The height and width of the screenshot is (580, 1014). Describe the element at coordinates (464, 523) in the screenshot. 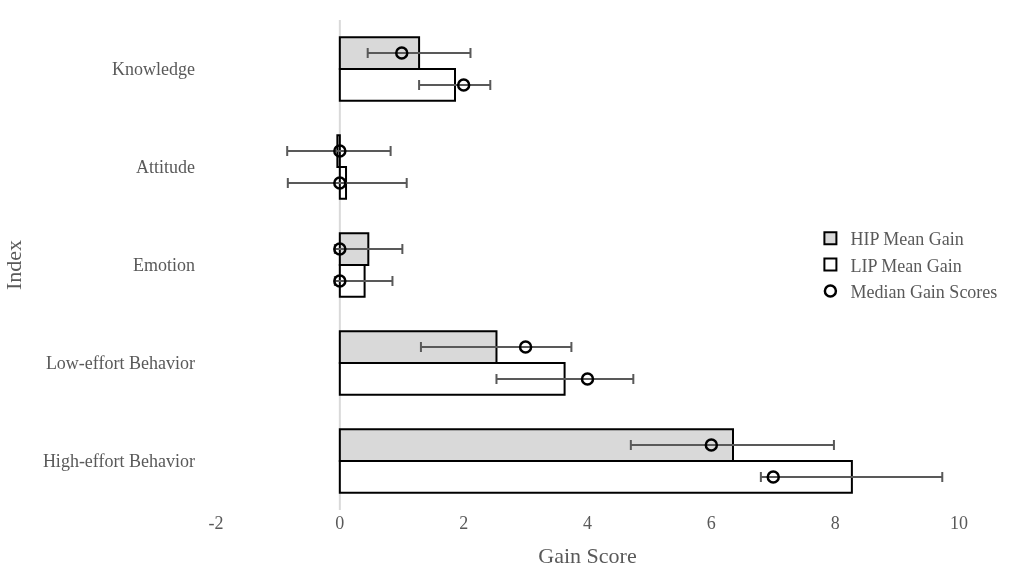

I see `x-tick-label: 2` at that location.